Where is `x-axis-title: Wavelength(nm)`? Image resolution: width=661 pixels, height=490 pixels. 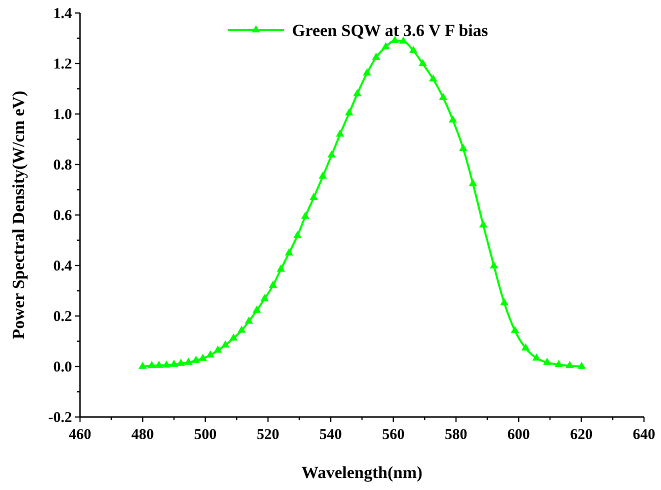 x-axis-title: Wavelength(nm) is located at coordinates (362, 472).